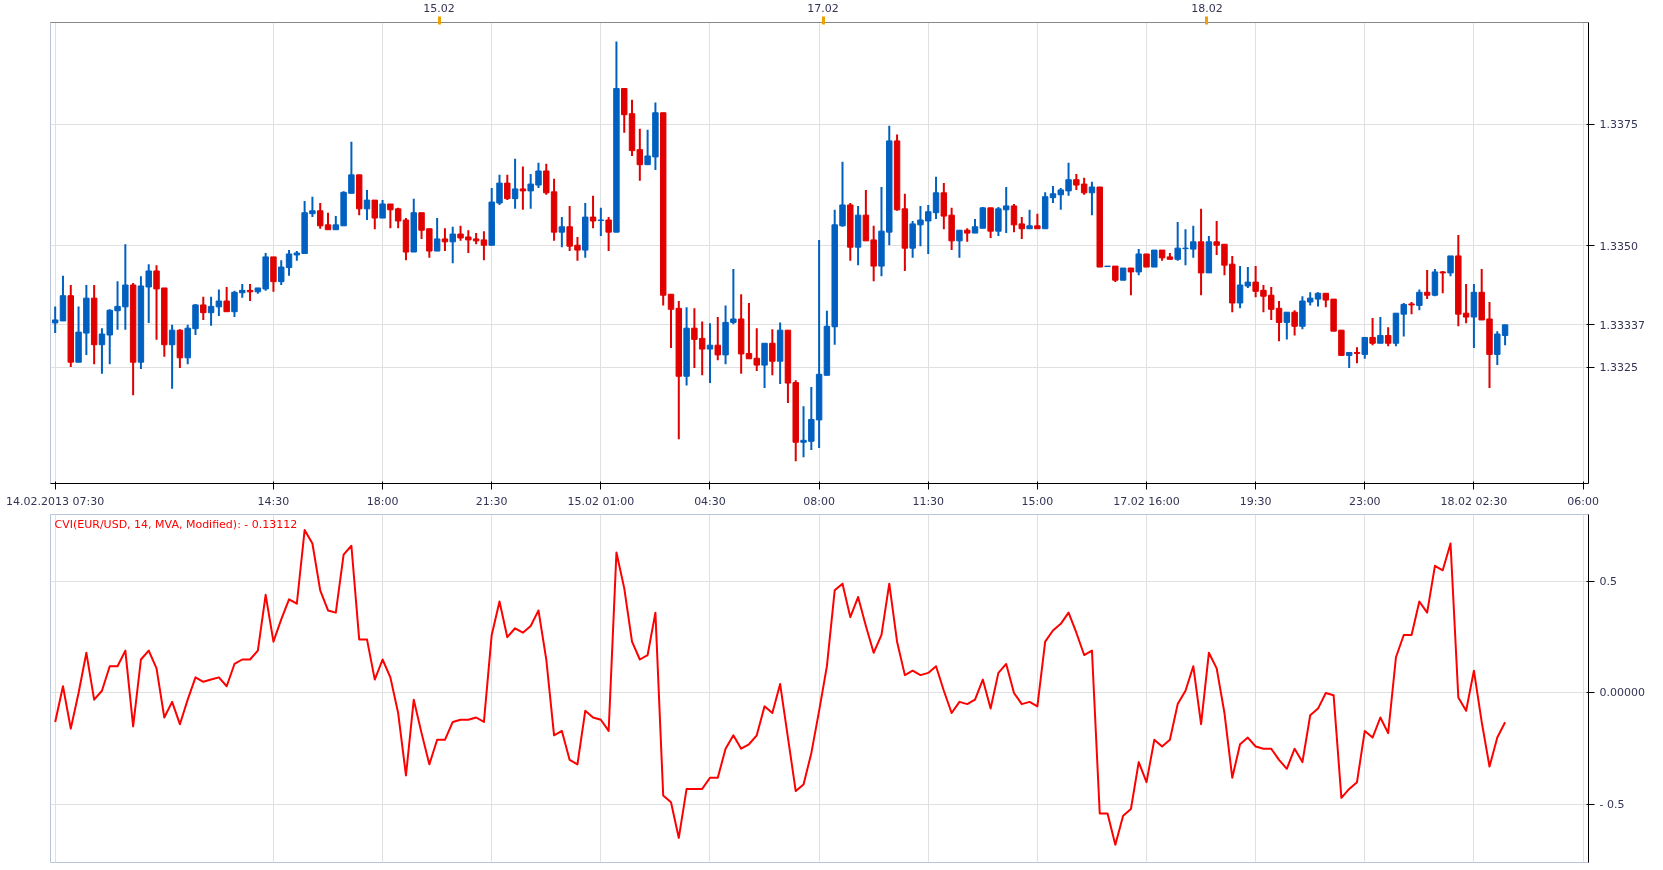  Describe the element at coordinates (1618, 246) in the screenshot. I see `y-tick-label: 1.3350` at that location.